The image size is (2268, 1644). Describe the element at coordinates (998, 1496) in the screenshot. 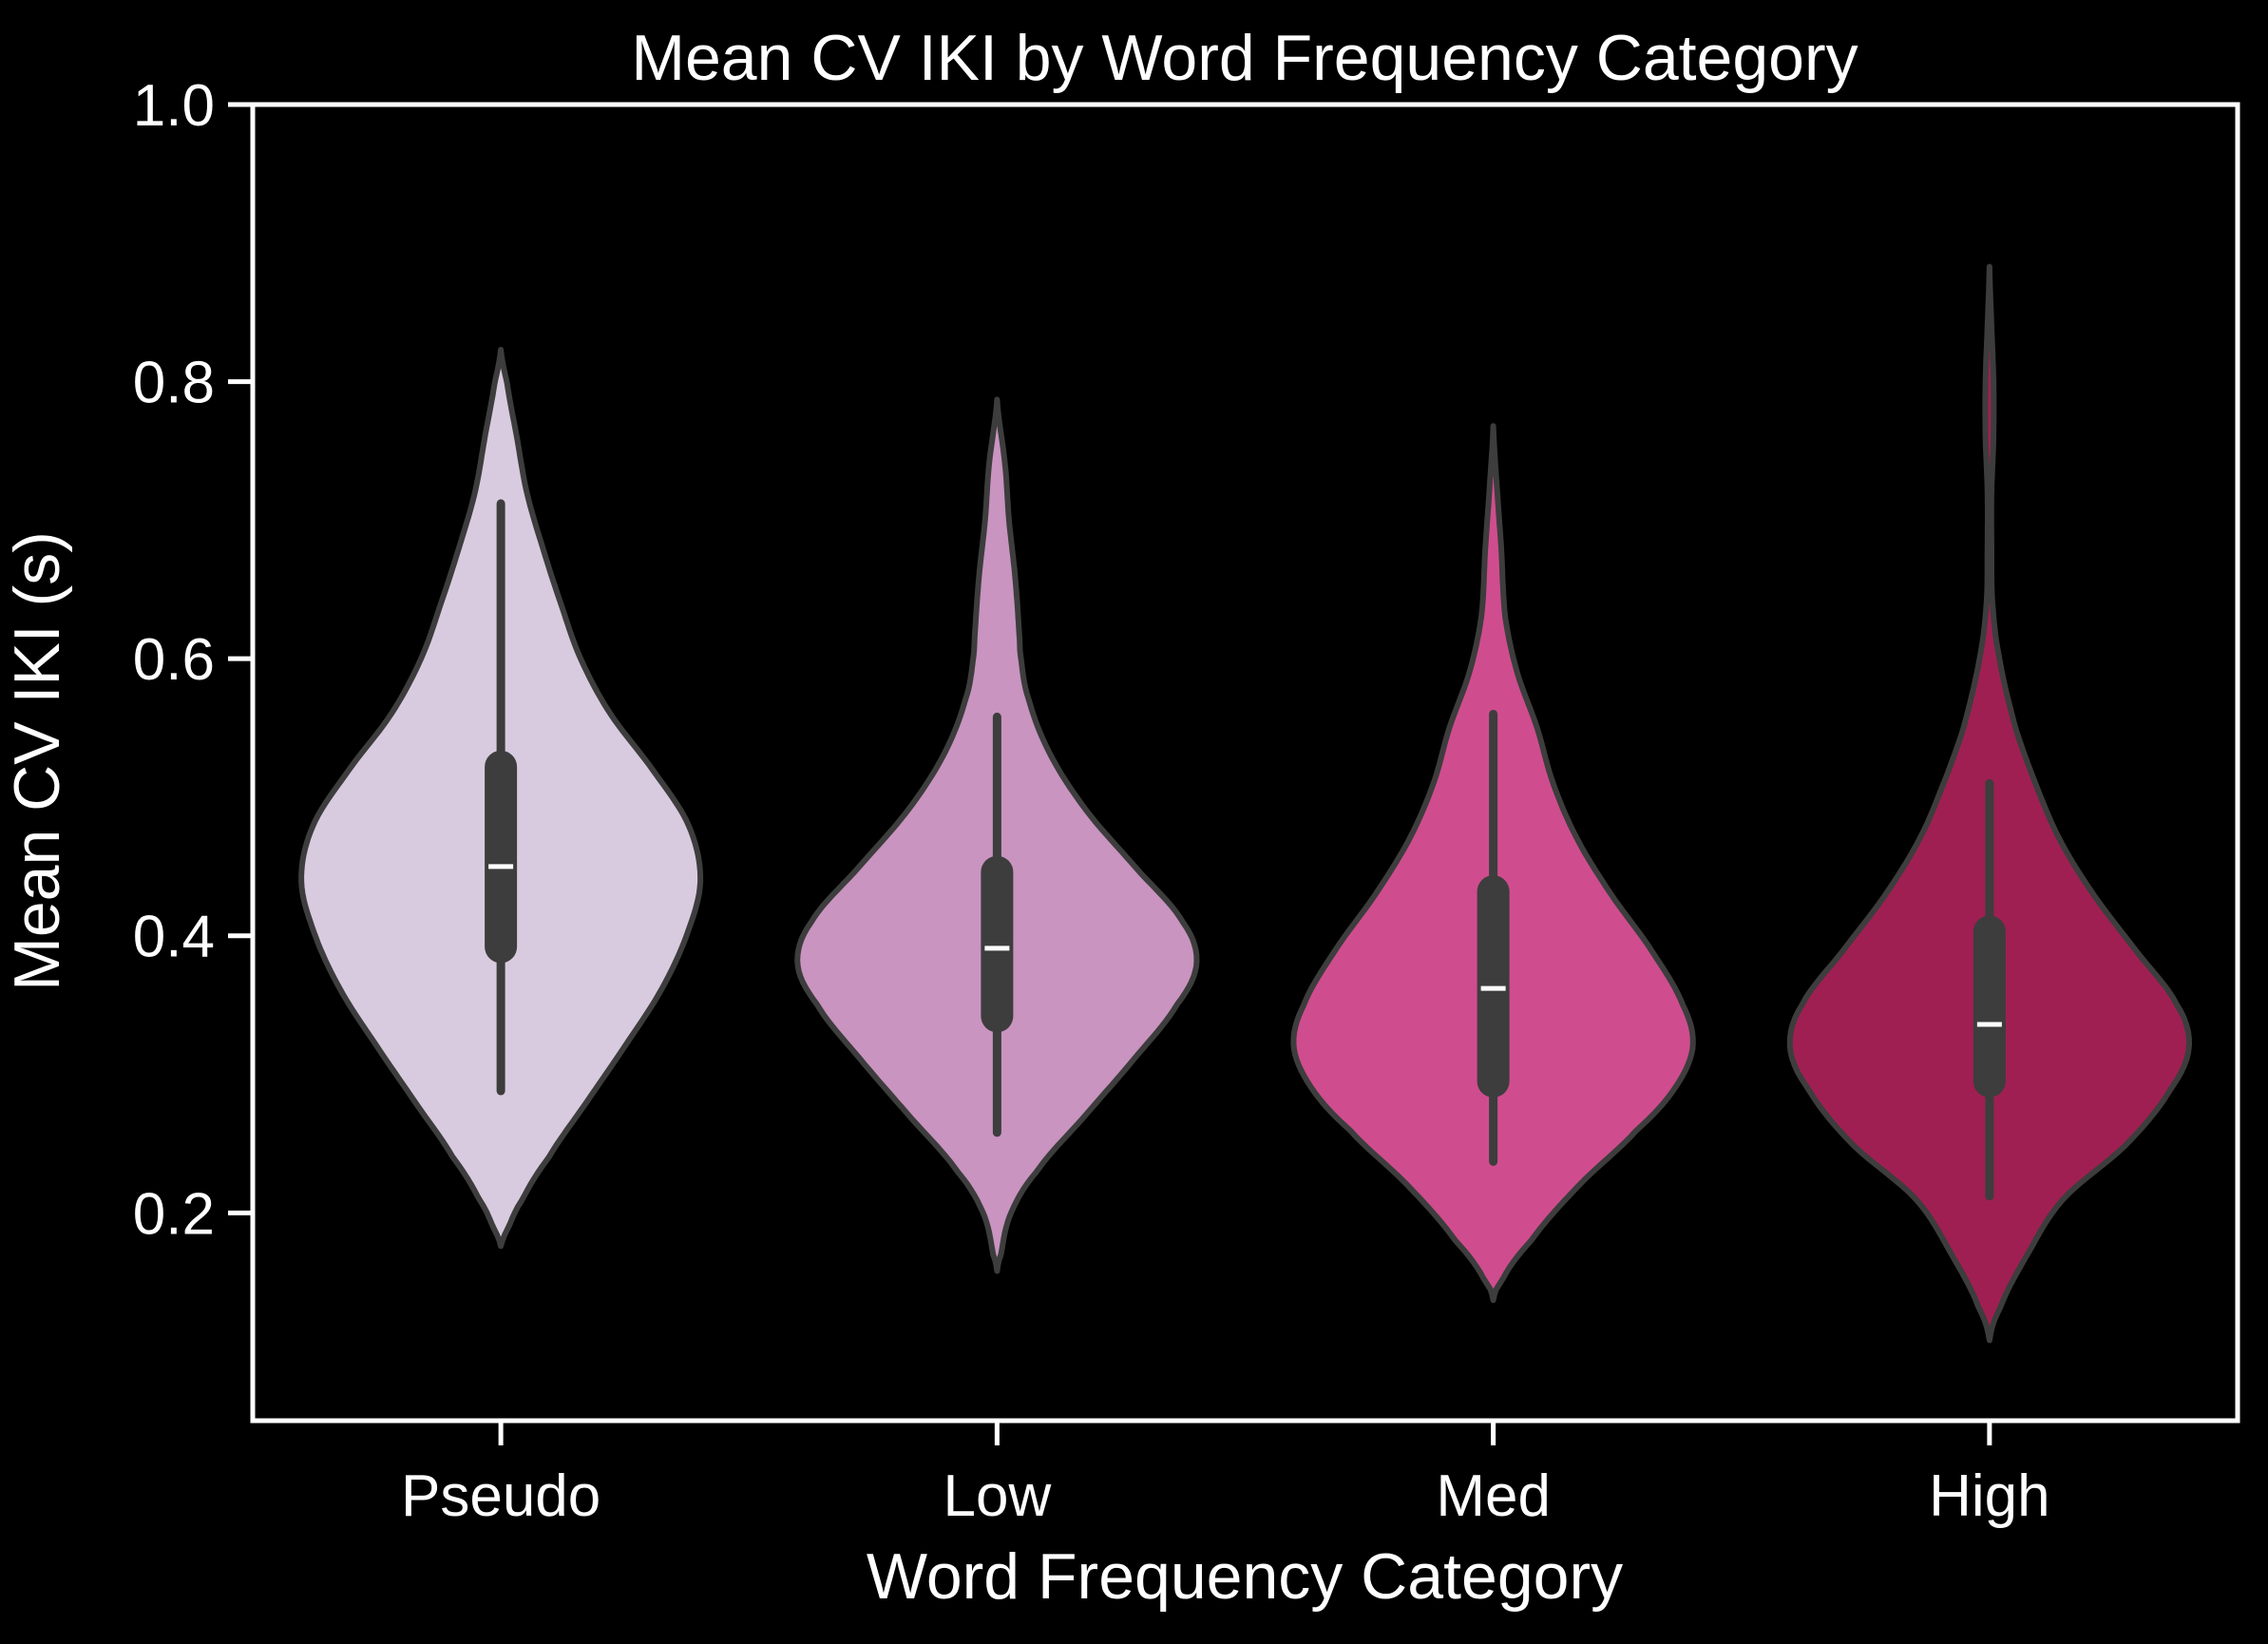

I see `x-tick-label-low: Low` at that location.